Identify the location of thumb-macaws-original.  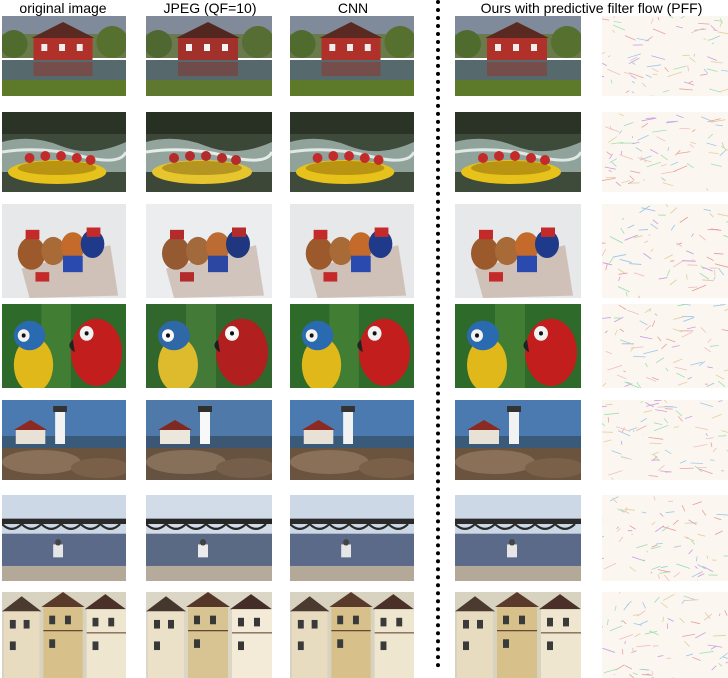
(64, 346).